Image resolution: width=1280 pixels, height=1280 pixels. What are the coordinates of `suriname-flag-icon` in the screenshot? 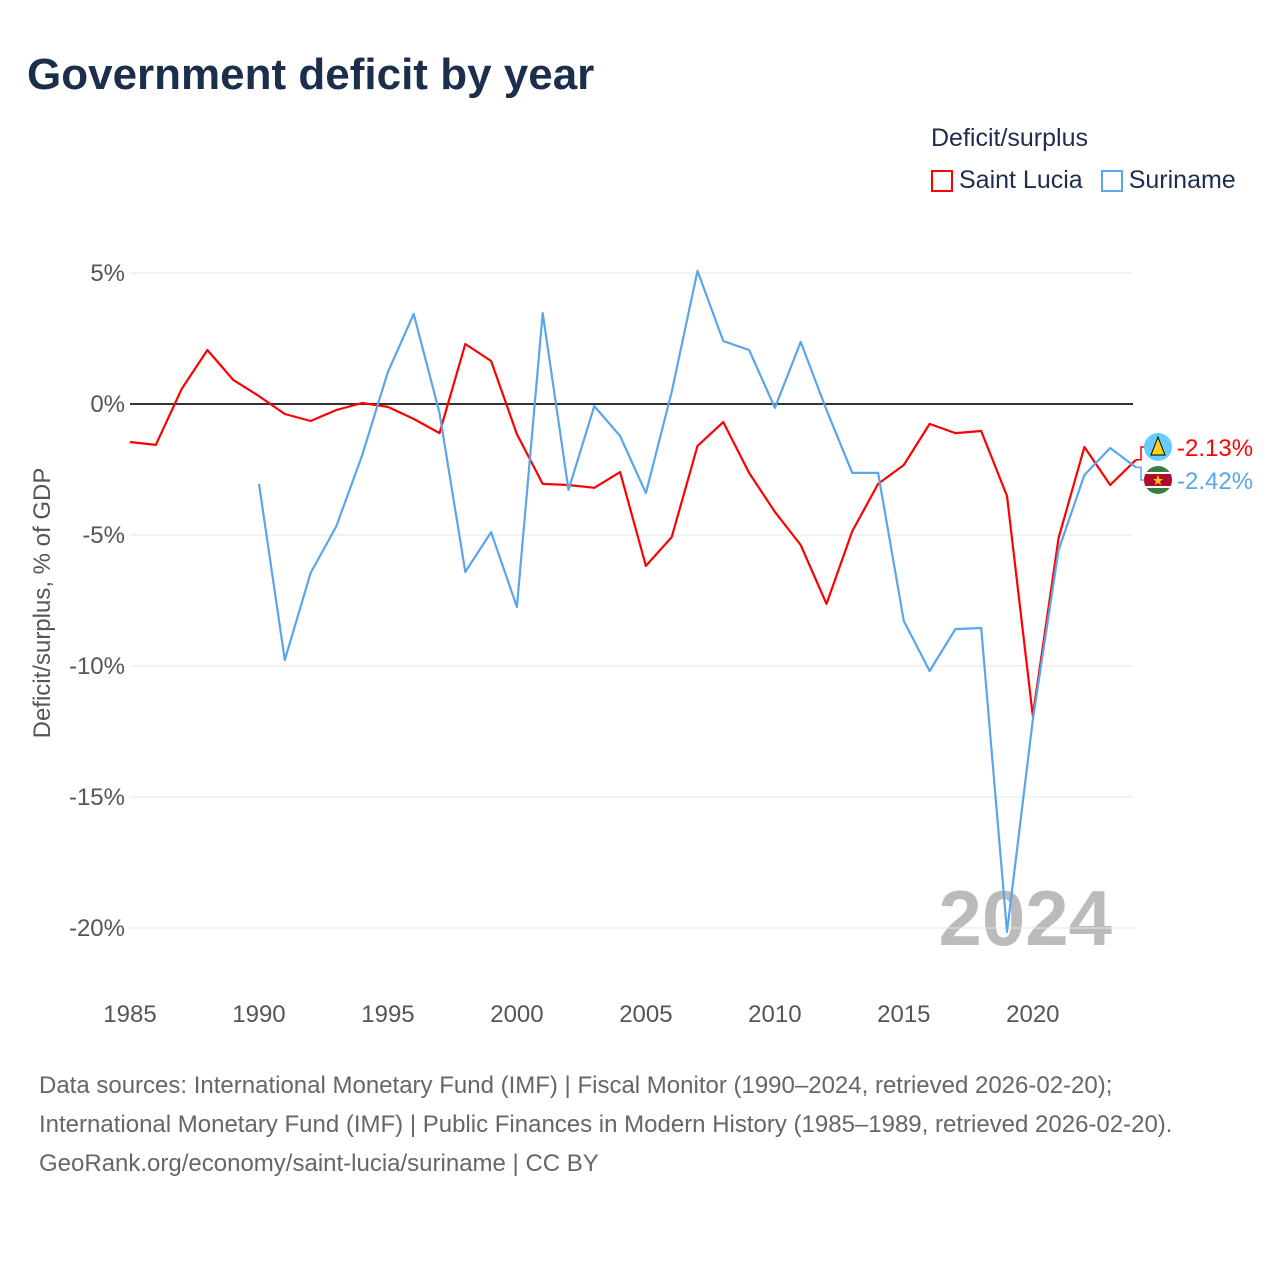 It's located at (1158, 480).